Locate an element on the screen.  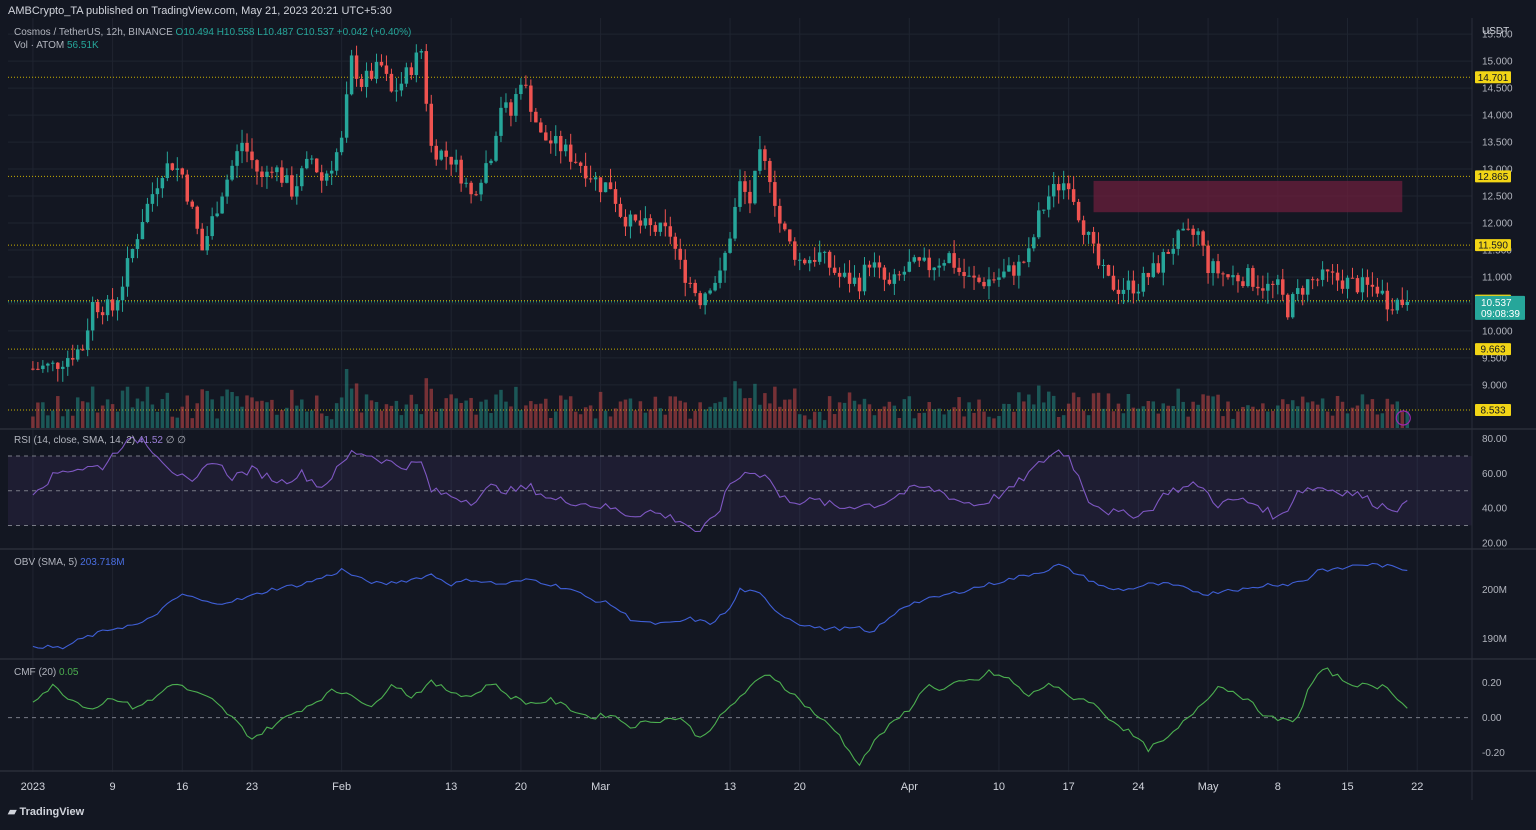
volume-value: 56.51K is located at coordinates (82, 45).